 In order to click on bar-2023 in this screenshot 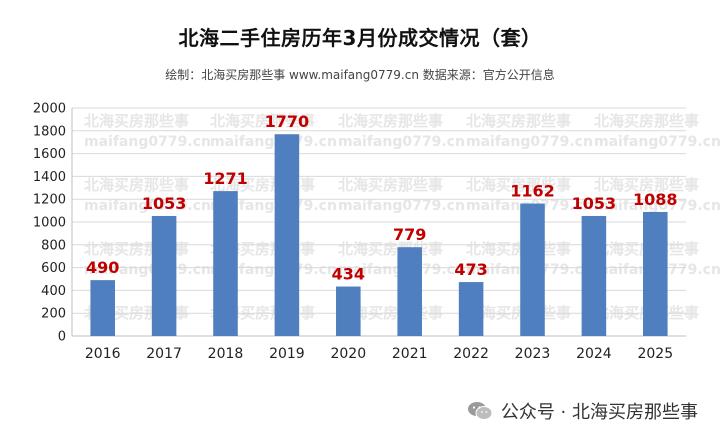, I will do `click(532, 269)`.